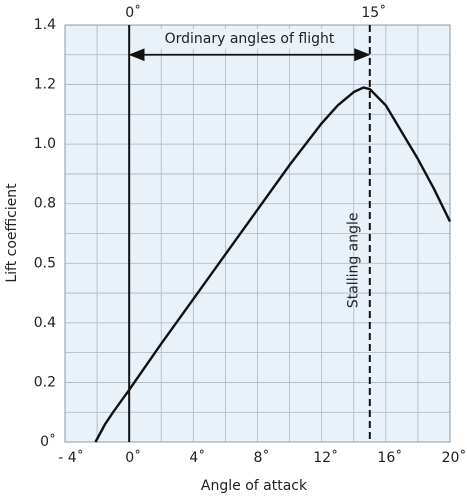  What do you see at coordinates (45, 323) in the screenshot?
I see `y-tick-label: 0.4` at bounding box center [45, 323].